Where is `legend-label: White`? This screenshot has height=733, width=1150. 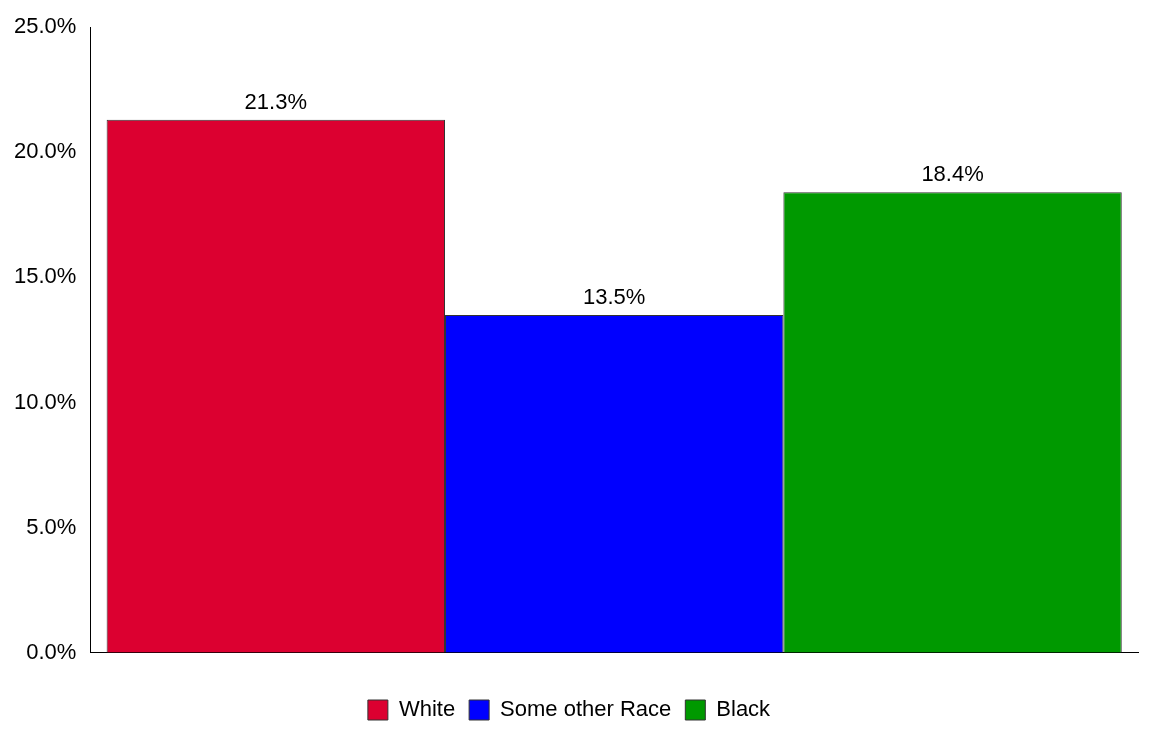 legend-label: White is located at coordinates (427, 709).